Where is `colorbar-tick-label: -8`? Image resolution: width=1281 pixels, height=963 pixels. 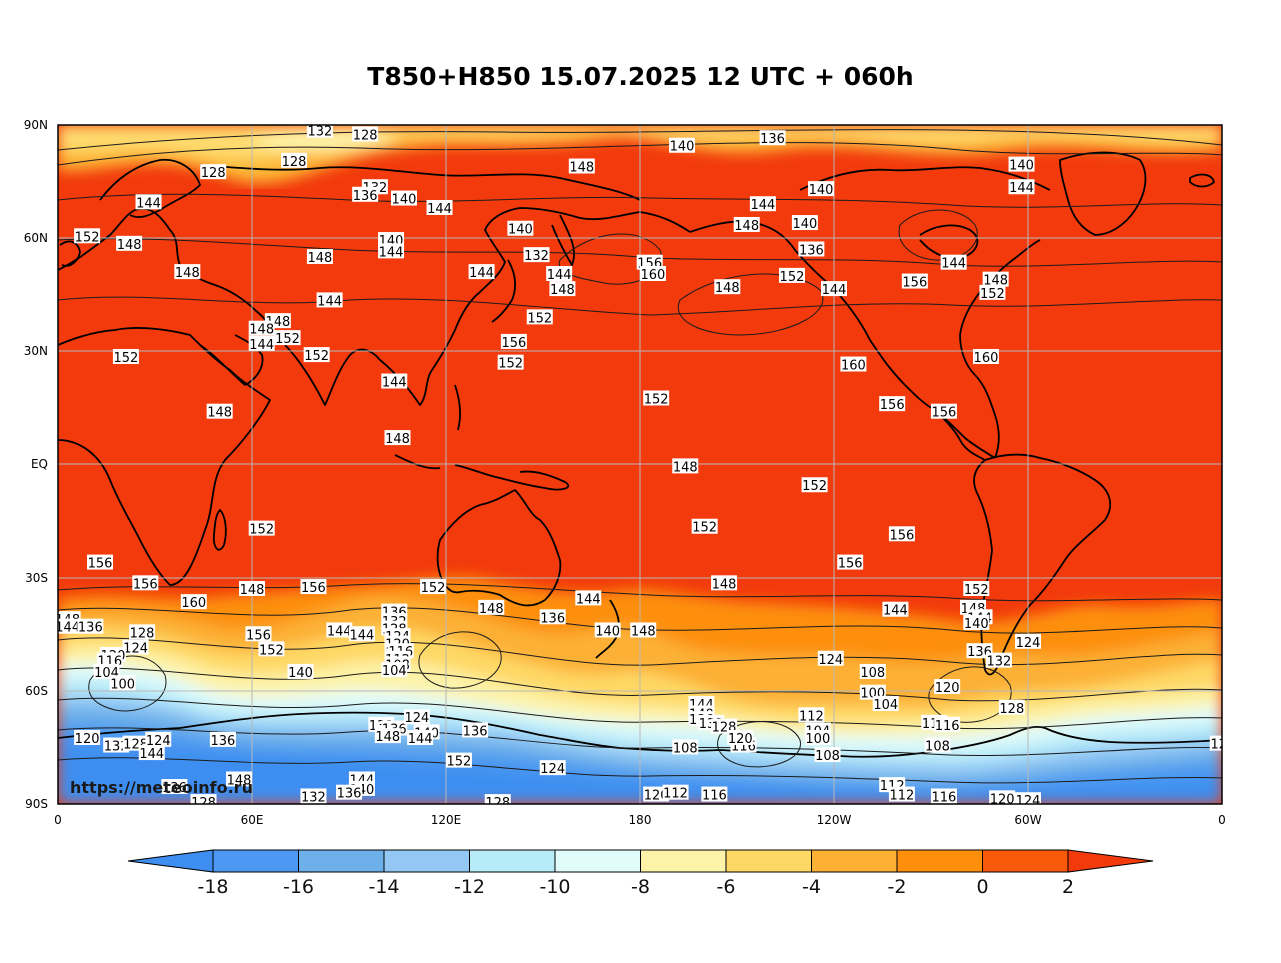
colorbar-tick-label: -8 is located at coordinates (640, 887).